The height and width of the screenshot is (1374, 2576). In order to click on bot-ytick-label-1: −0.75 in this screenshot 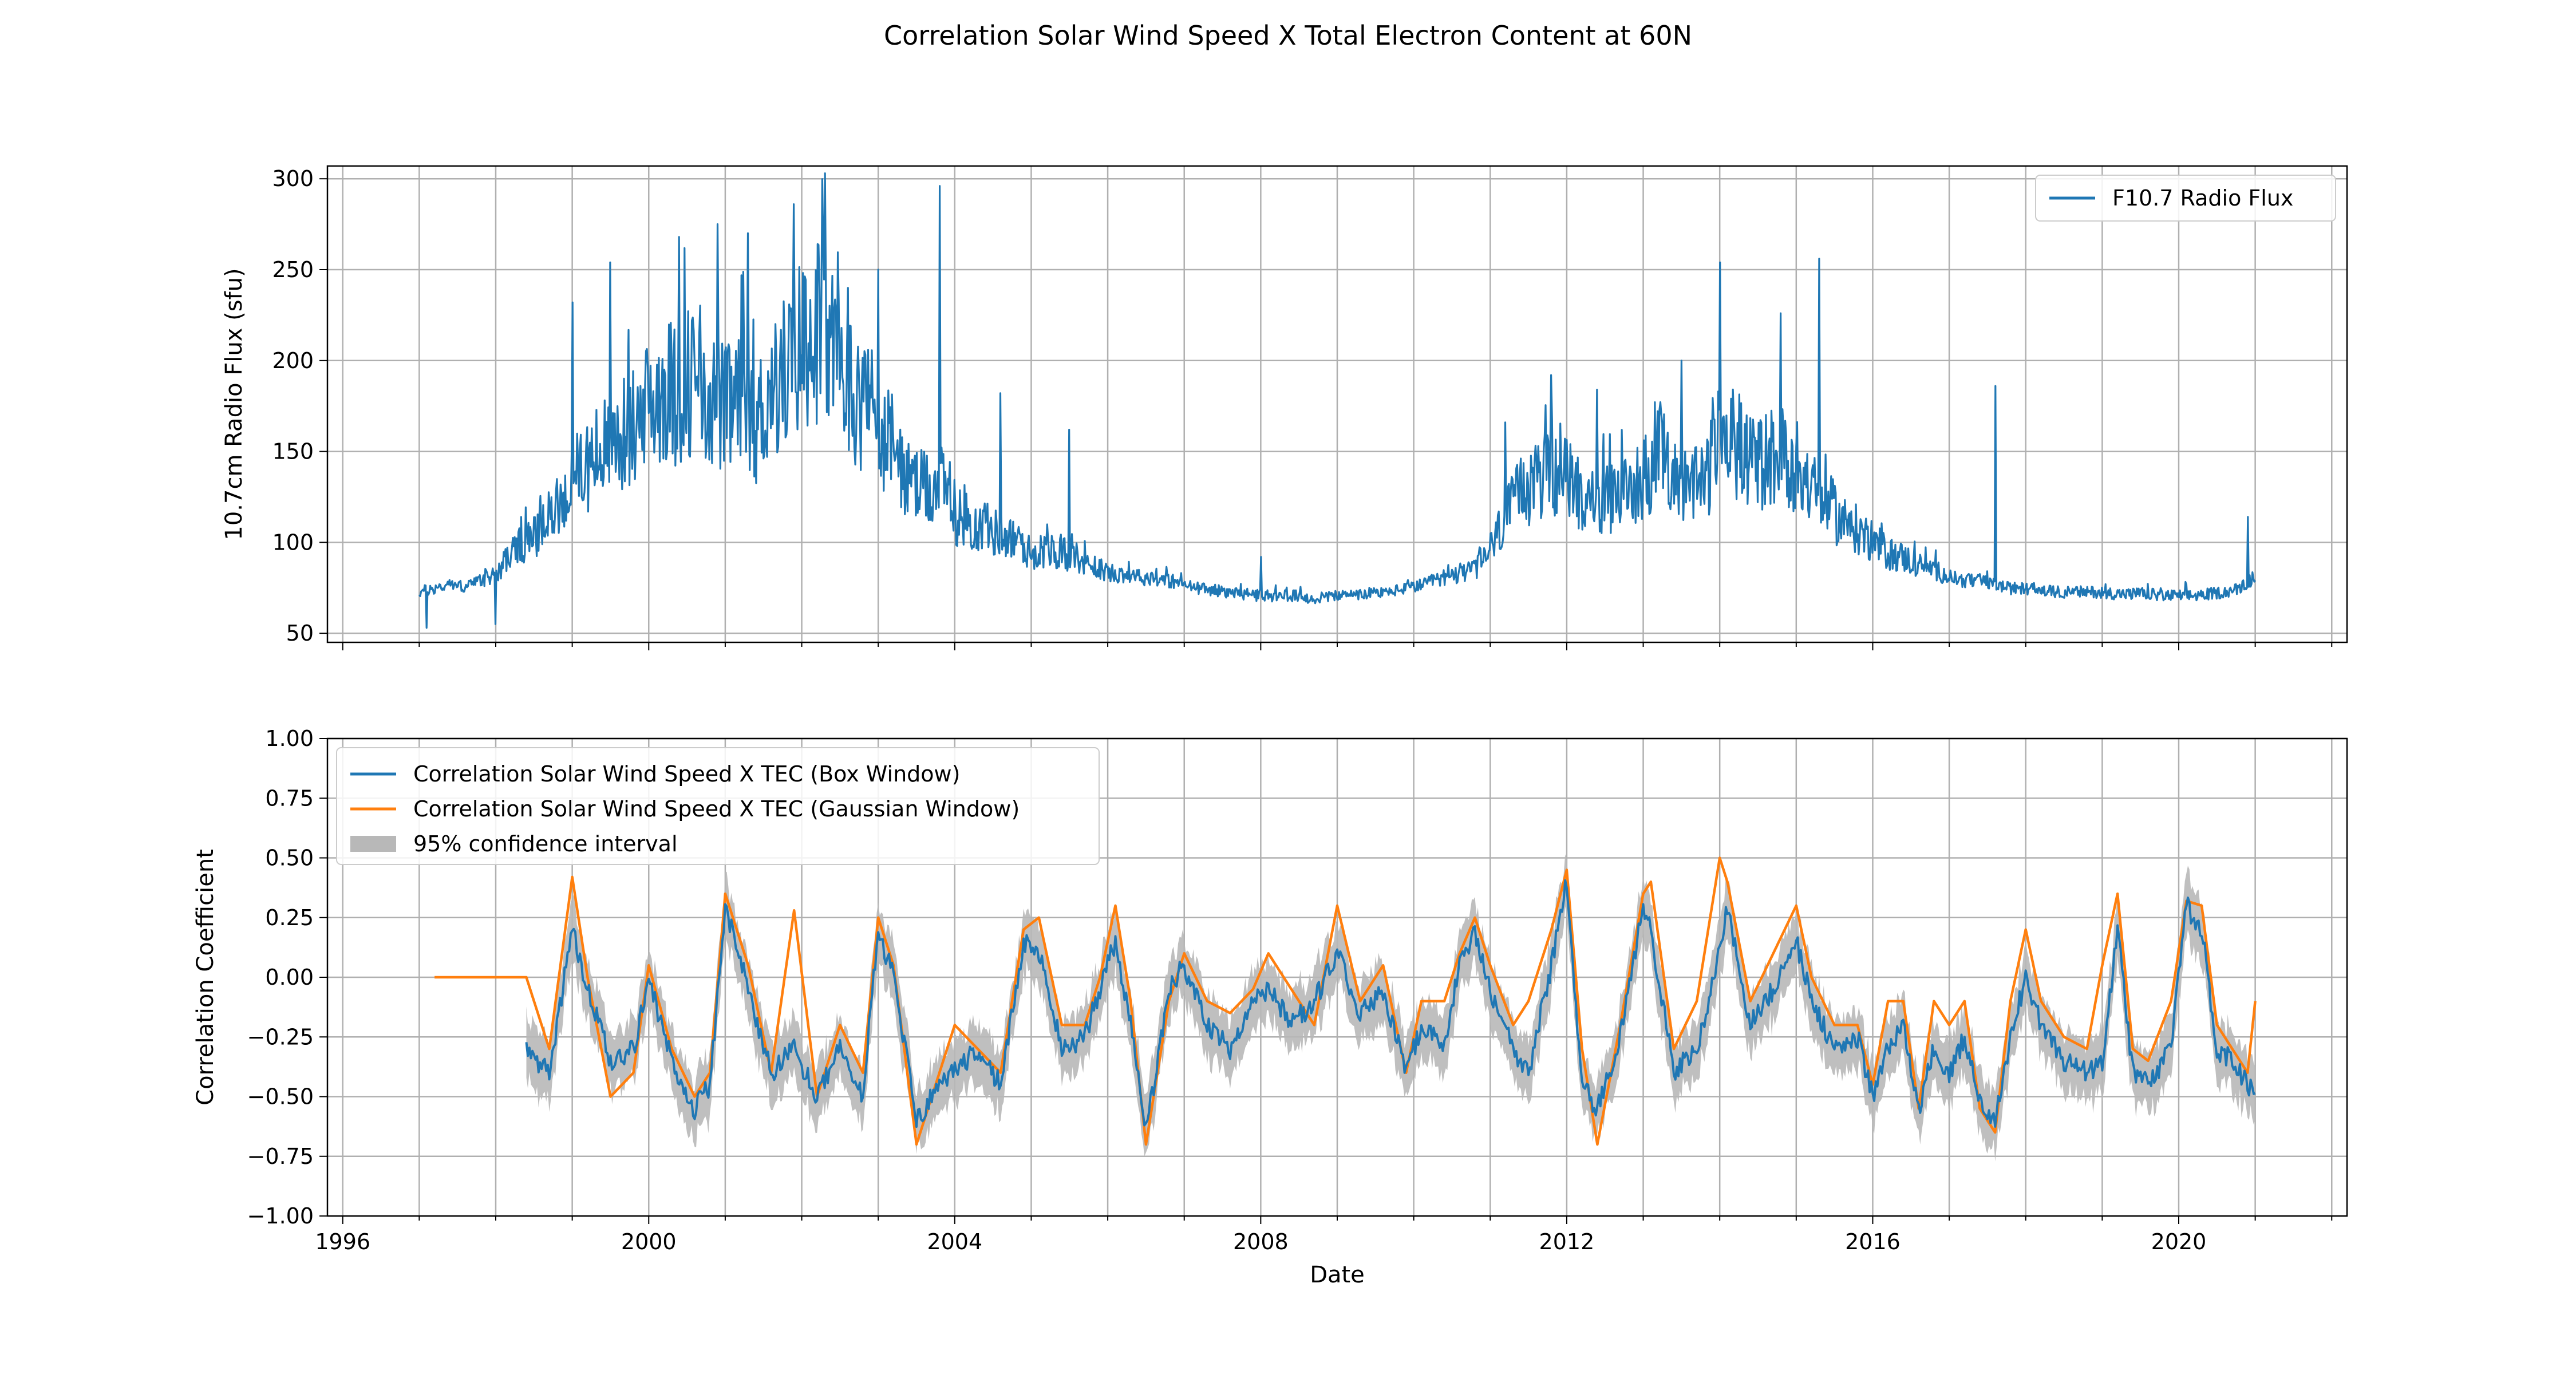, I will do `click(280, 1156)`.